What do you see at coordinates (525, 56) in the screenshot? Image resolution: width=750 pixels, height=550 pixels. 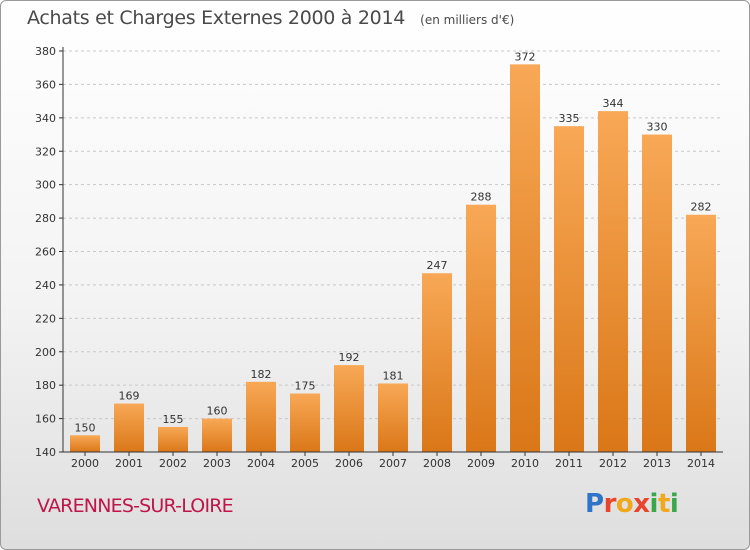 I see `bar-value-label: 372` at bounding box center [525, 56].